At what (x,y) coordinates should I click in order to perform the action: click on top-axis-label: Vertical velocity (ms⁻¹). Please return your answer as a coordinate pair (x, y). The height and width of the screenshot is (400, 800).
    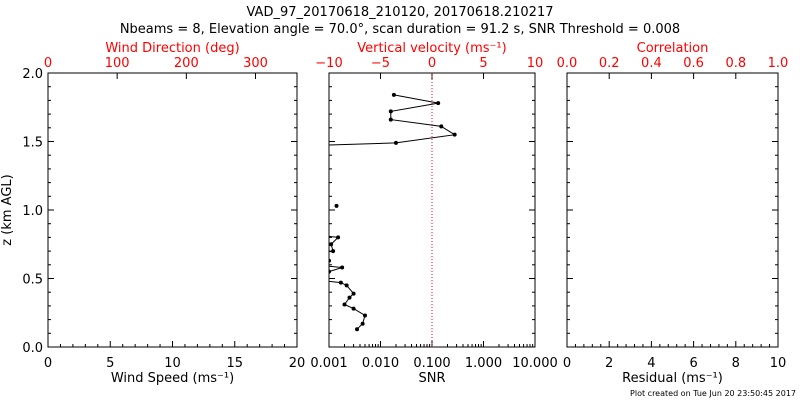
    Looking at the image, I should click on (431, 48).